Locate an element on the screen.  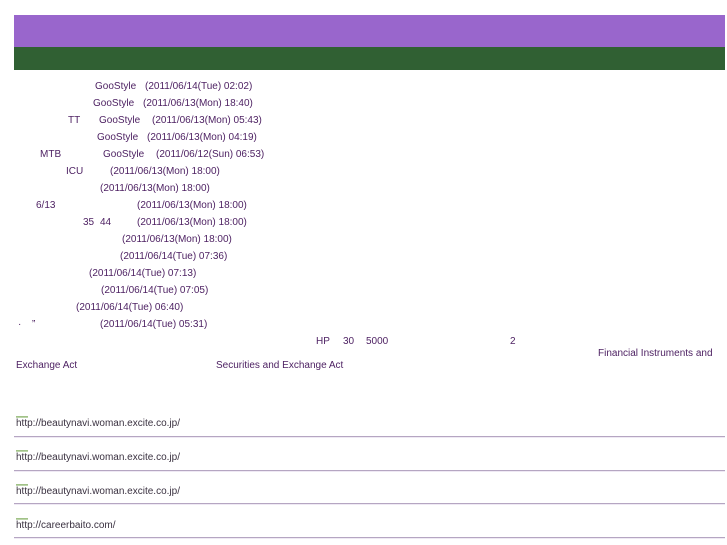
thread-prefix: MTB is located at coordinates (51, 154).